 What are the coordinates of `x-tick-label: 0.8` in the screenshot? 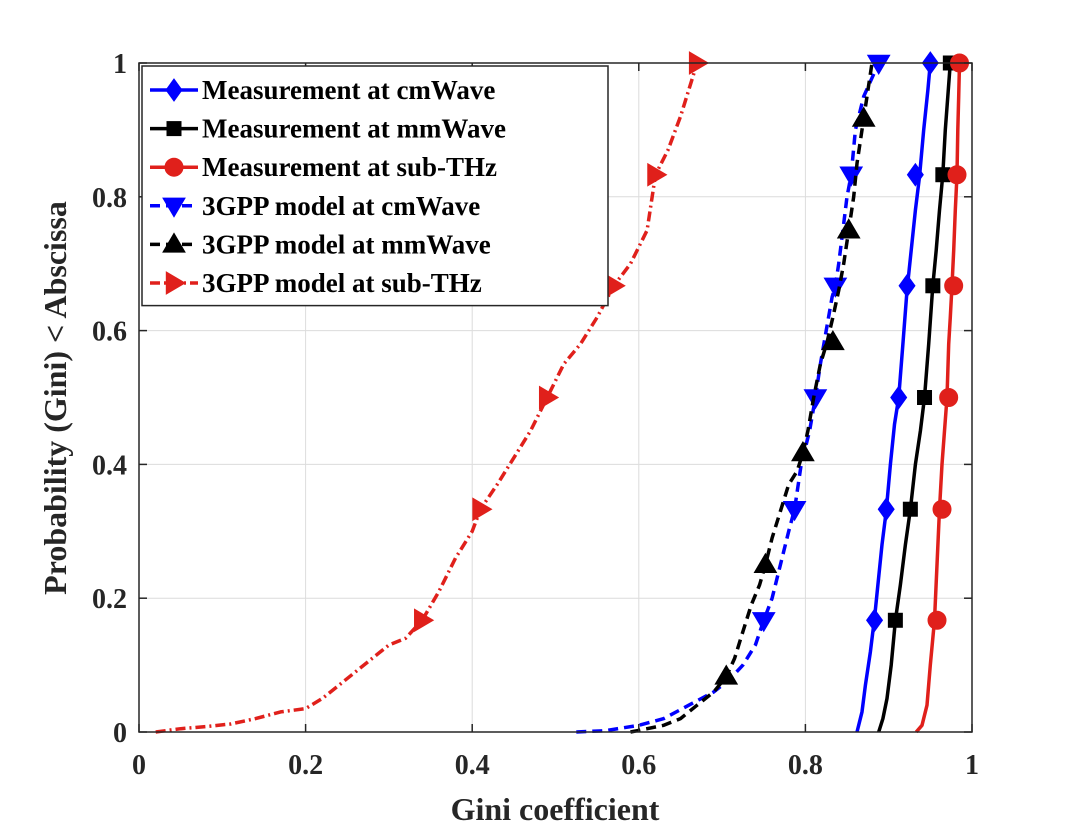 It's located at (805, 765).